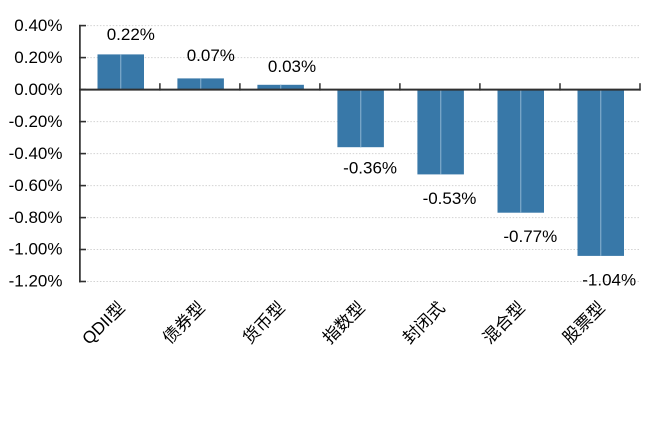 This screenshot has width=653, height=428. Describe the element at coordinates (609, 280) in the screenshot. I see `svg-text: -1.04%` at that location.